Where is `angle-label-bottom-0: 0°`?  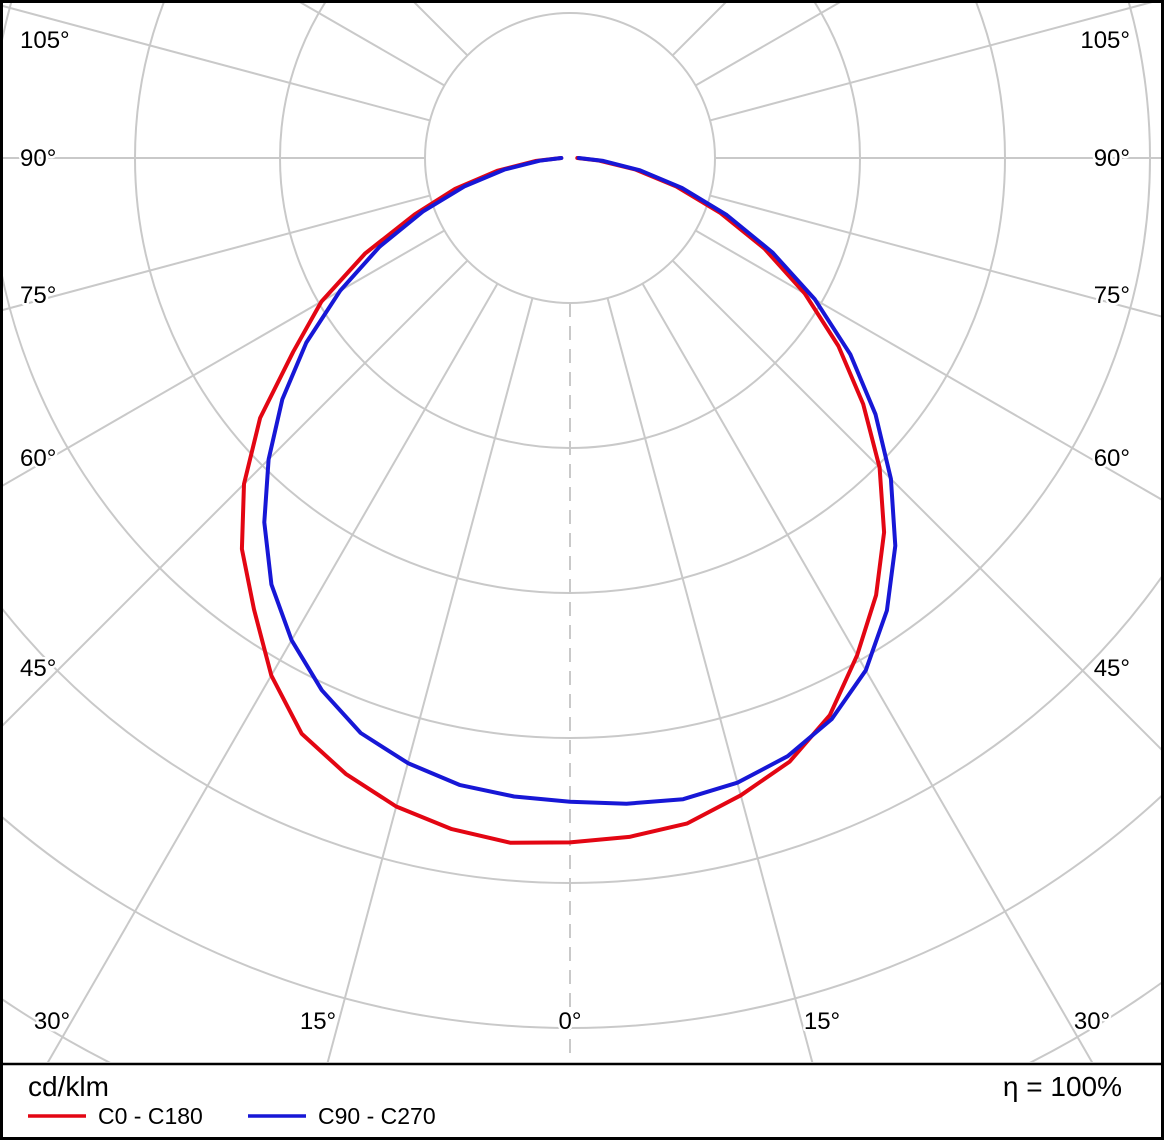
angle-label-bottom-0: 0° is located at coordinates (570, 1021).